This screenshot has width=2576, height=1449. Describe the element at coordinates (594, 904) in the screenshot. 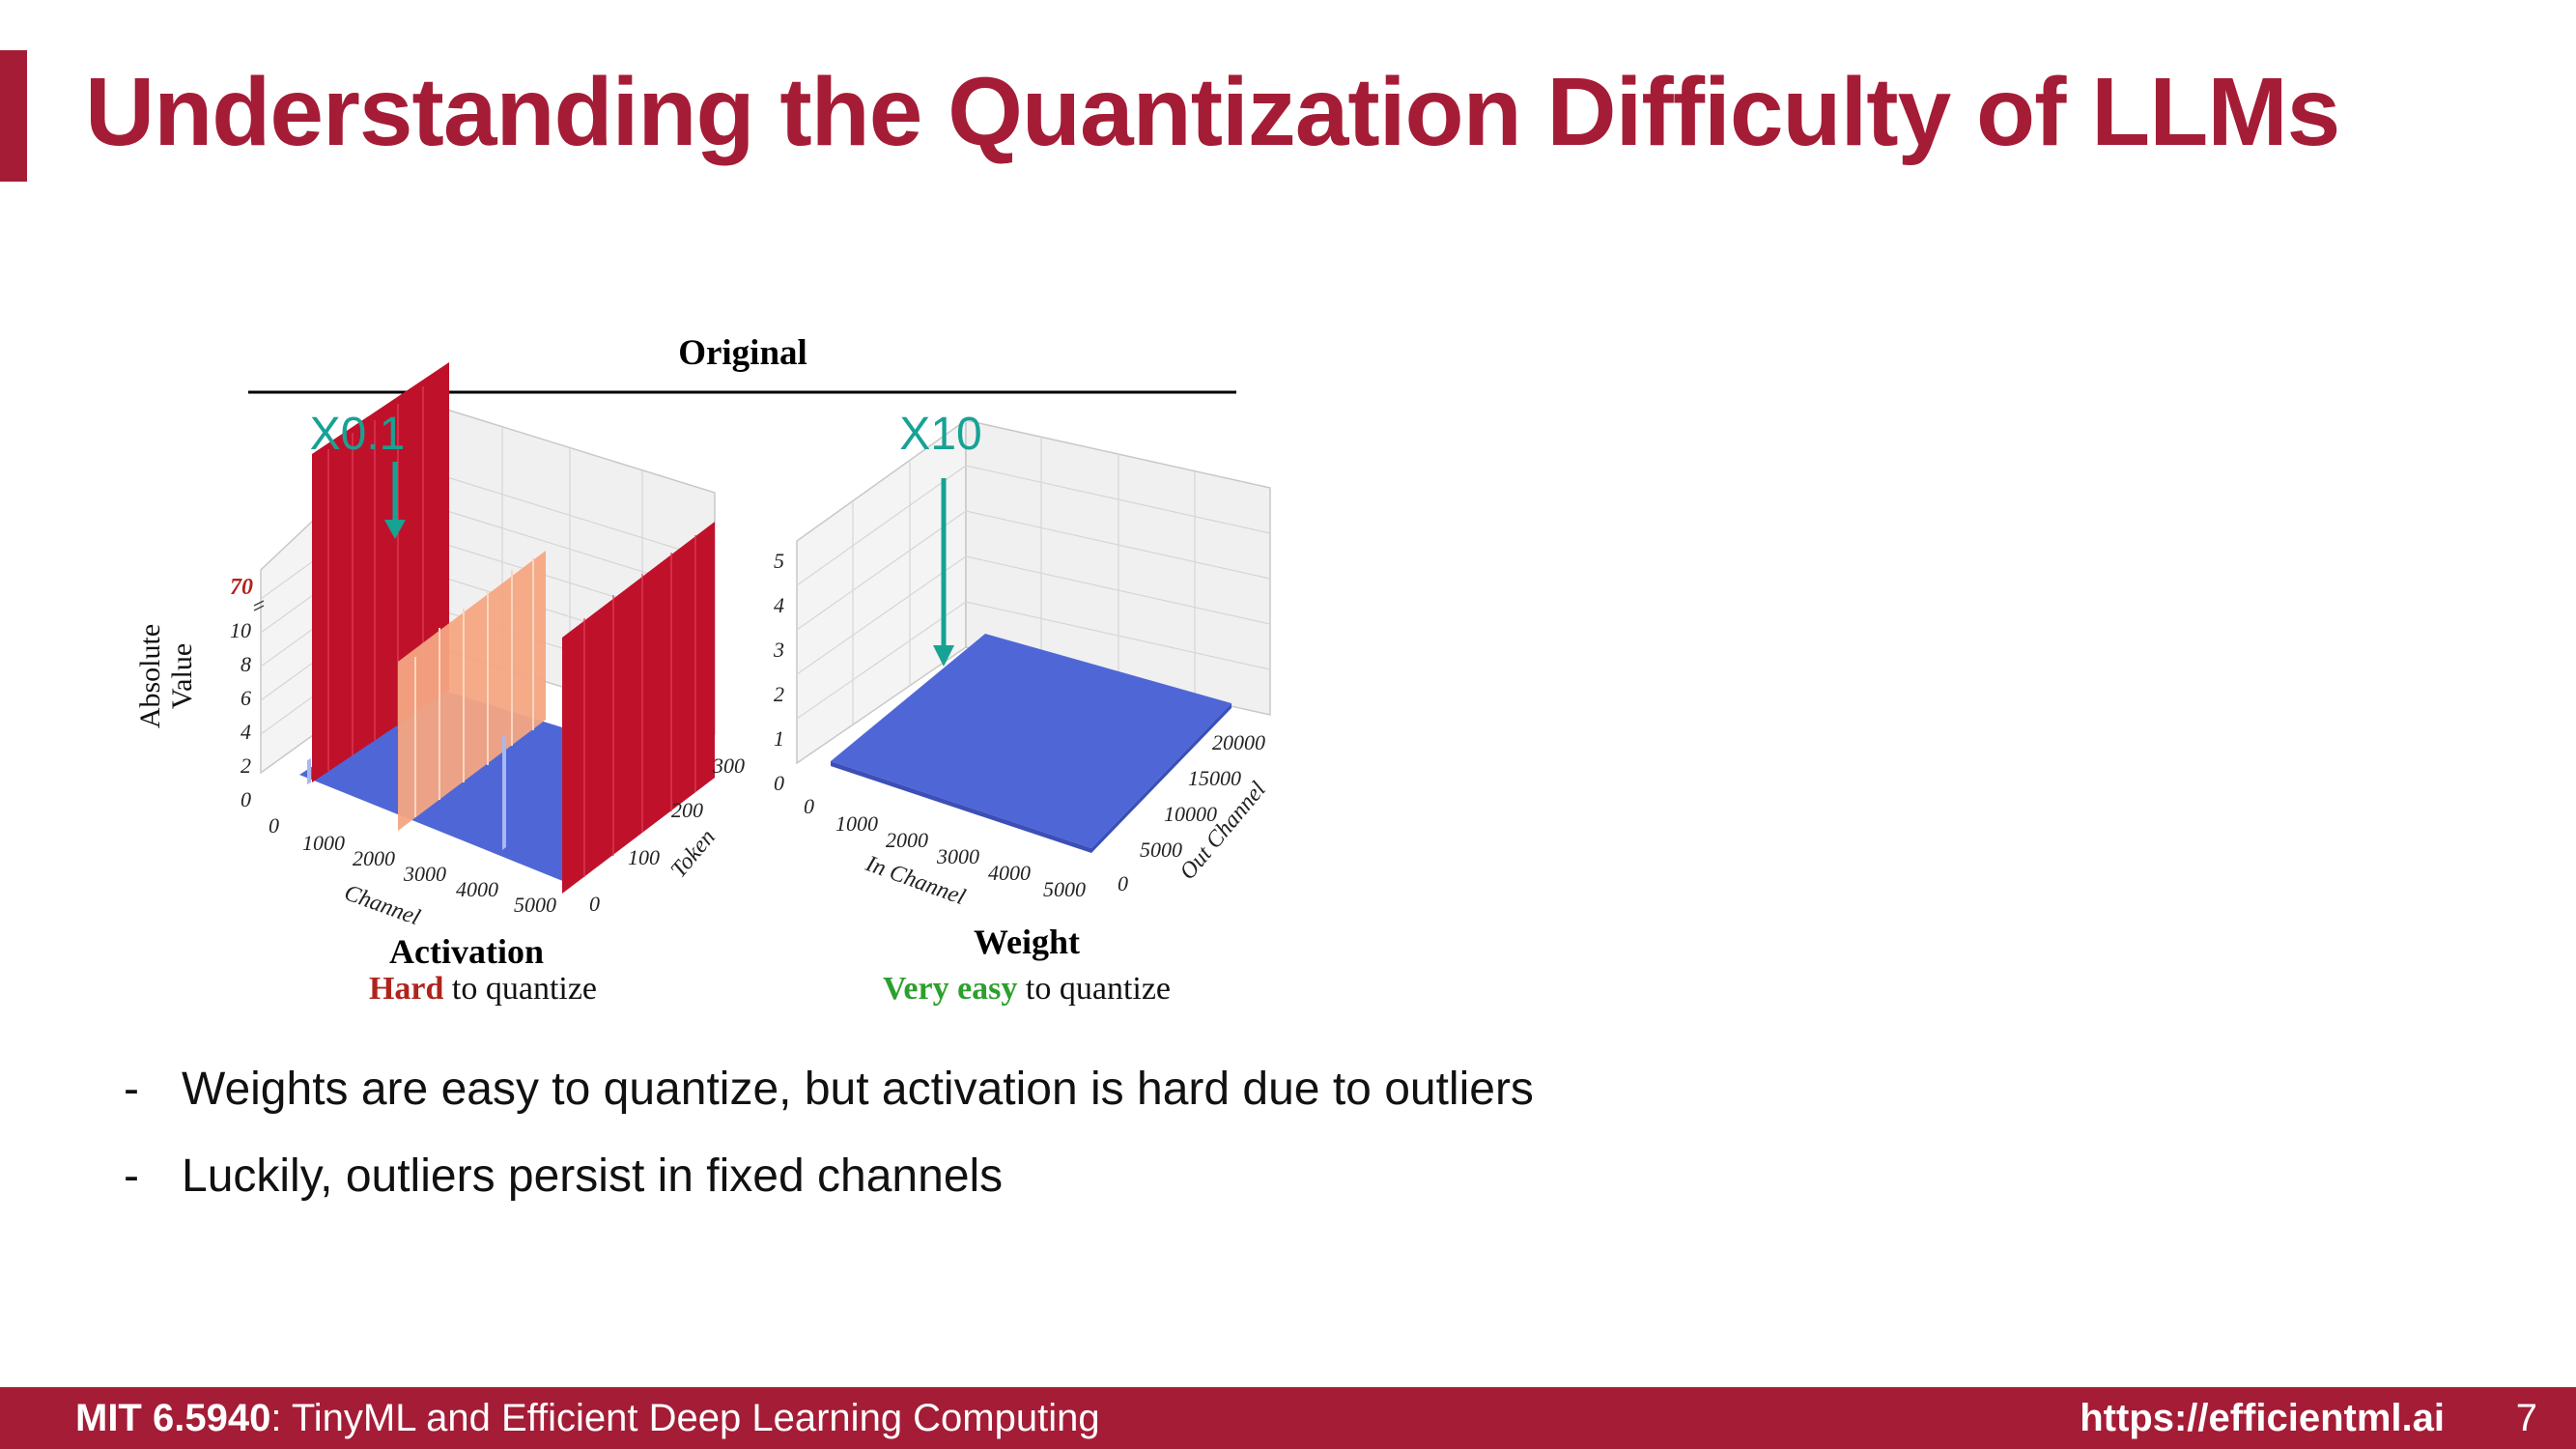

I see `activation-y-tick: 0` at that location.